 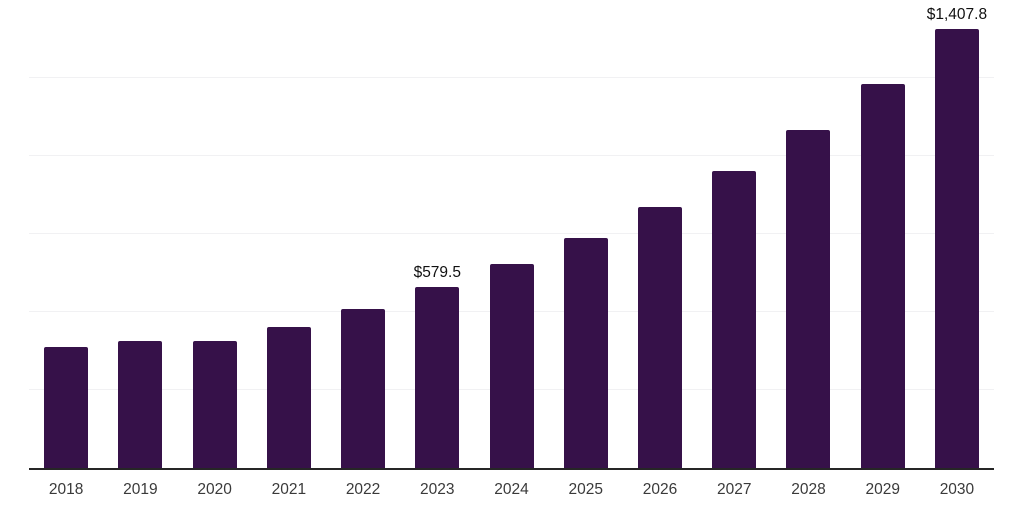 I want to click on x-tick-2022: 2022, so click(x=363, y=489).